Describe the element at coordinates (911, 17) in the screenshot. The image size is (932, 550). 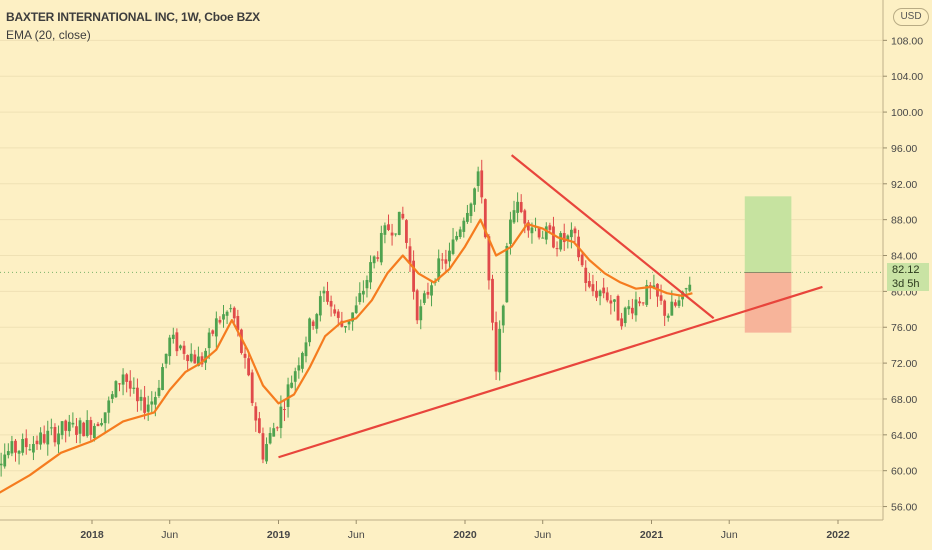
I see `currency-button: USD` at that location.